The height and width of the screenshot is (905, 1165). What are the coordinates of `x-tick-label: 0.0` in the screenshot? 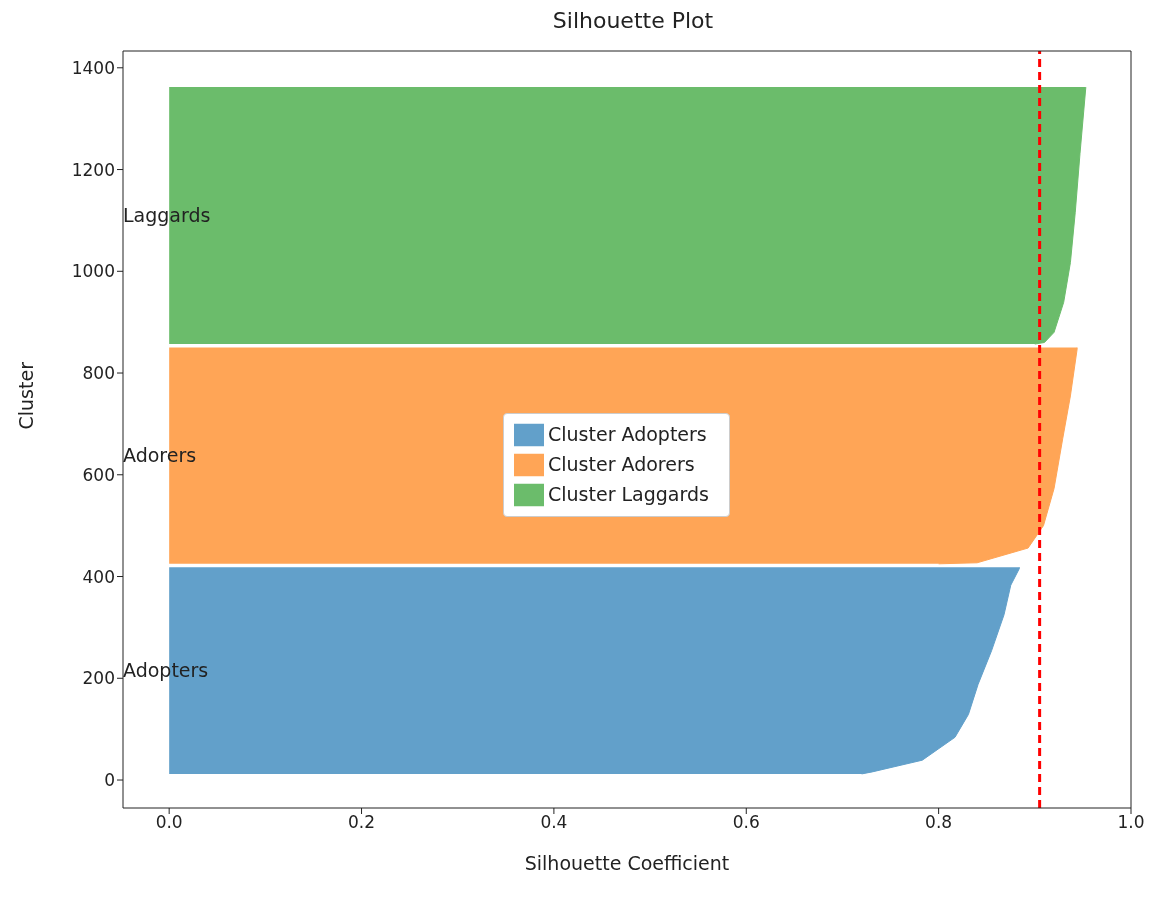 It's located at (169, 822).